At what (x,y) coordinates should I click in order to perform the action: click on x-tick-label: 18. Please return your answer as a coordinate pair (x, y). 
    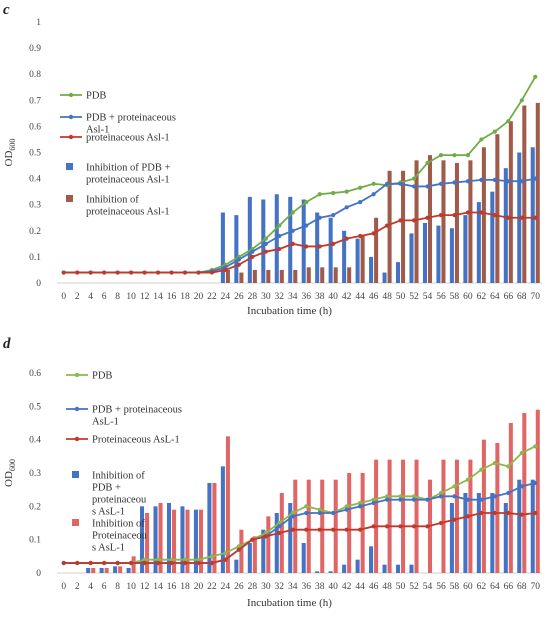
    Looking at the image, I should click on (185, 297).